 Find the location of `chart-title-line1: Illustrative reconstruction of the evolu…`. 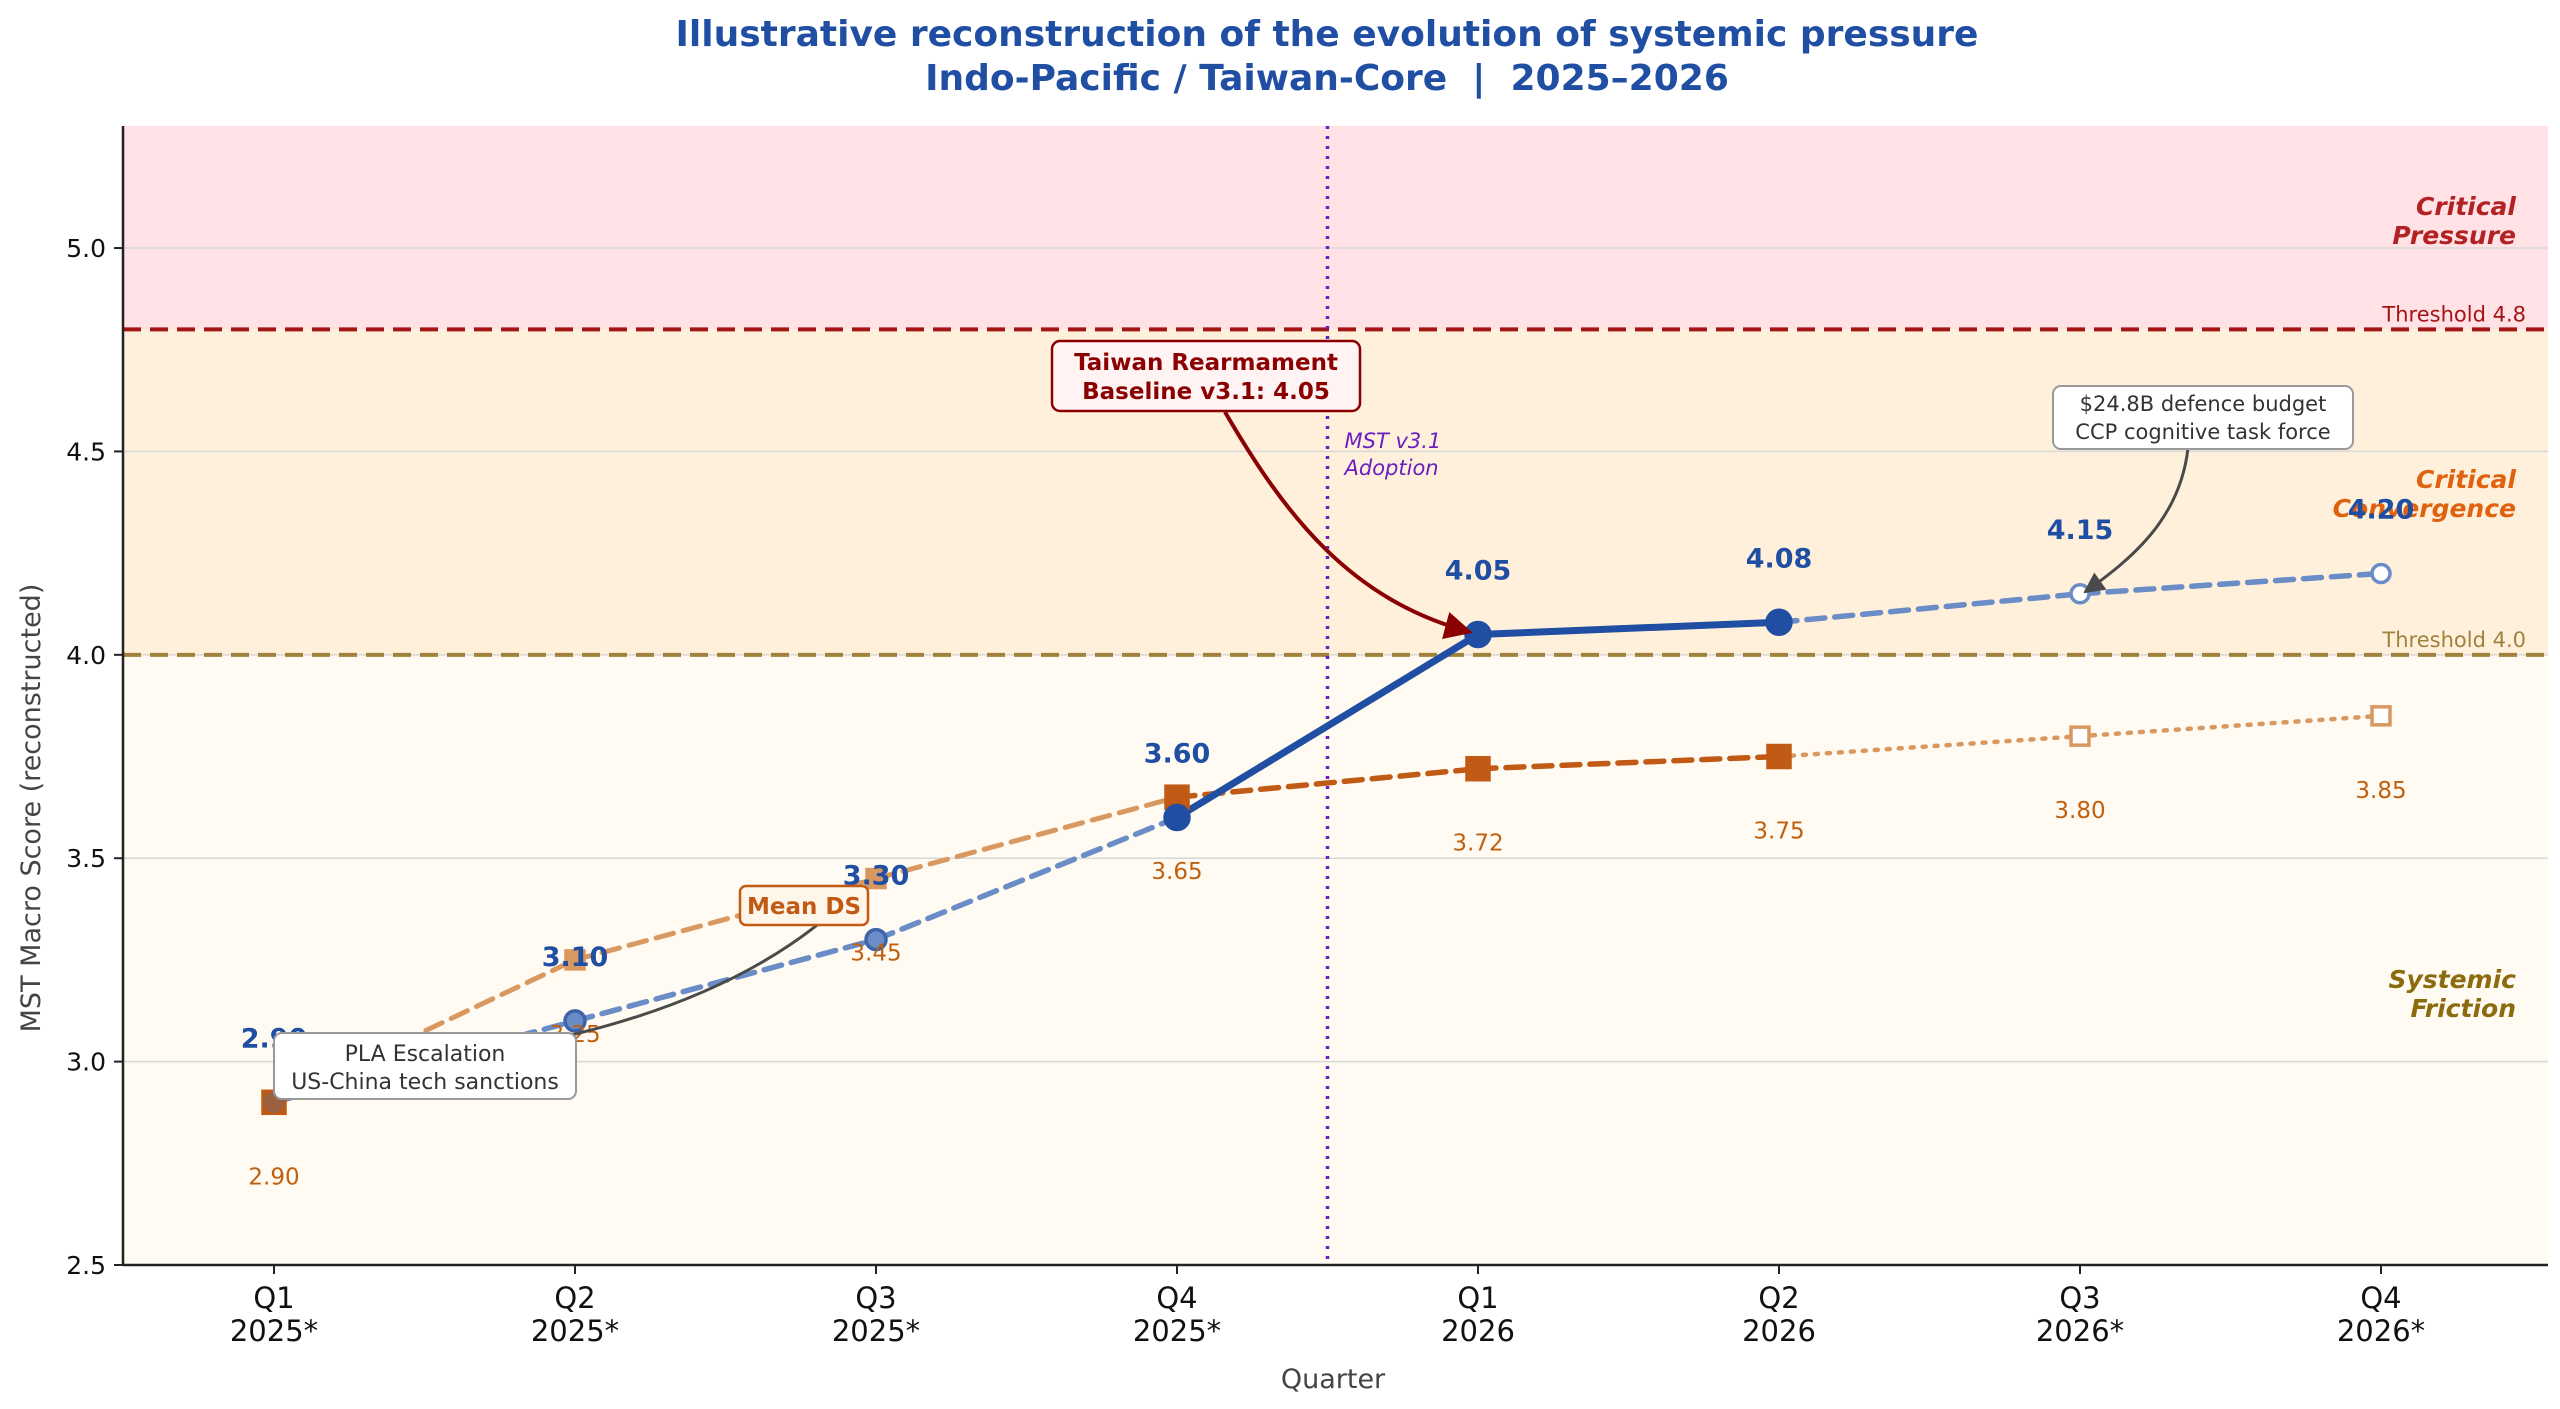

chart-title-line1: Illustrative reconstruction of the evolu… is located at coordinates (1327, 34).